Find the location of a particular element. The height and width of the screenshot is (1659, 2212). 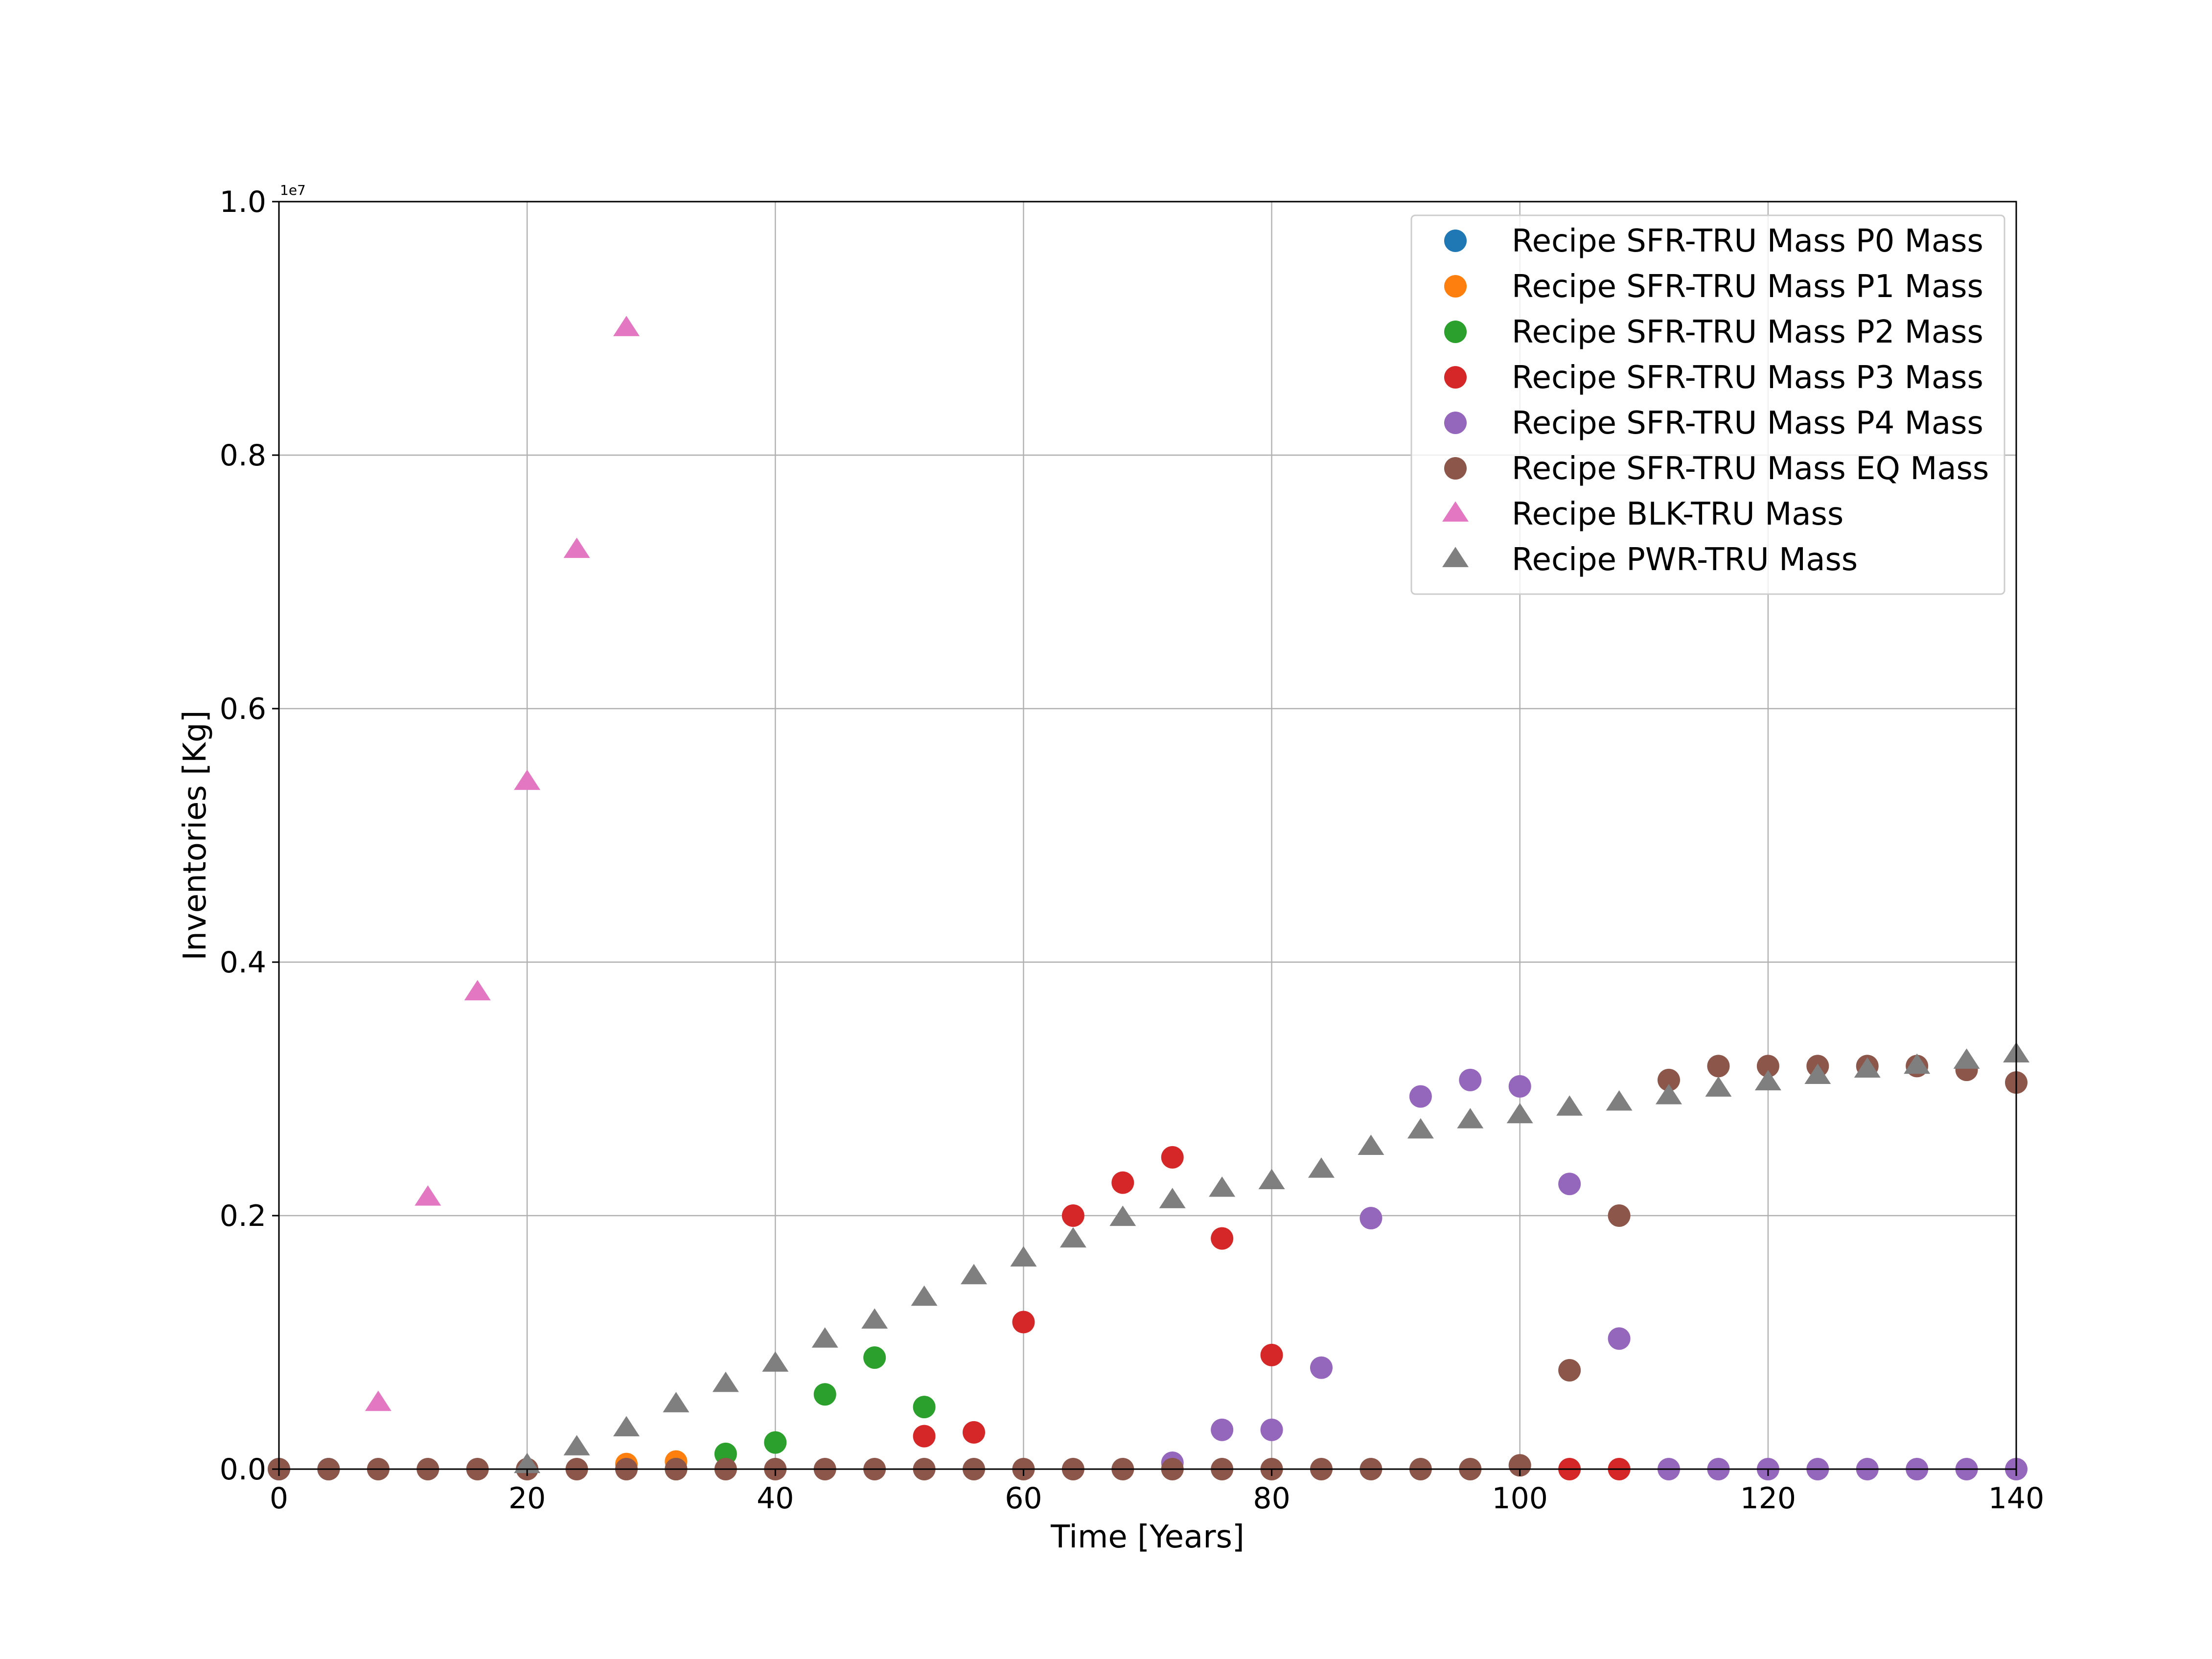

legend-item: Recipe SFR-TRU Mass P4 Mass is located at coordinates (1713, 423).